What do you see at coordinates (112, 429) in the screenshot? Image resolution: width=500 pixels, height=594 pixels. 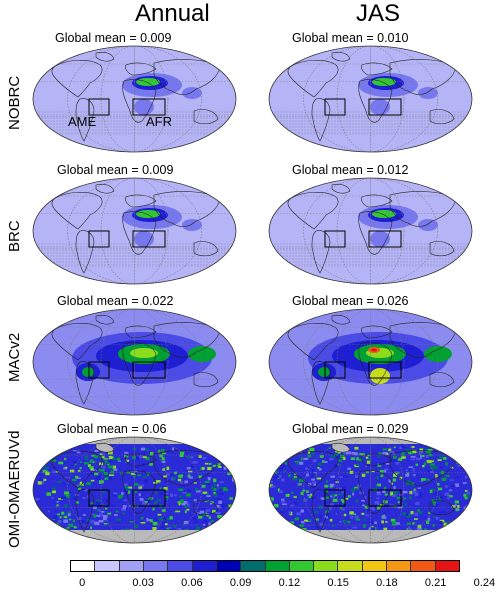 I see `global-mean-omi-annual: Global mean = 0.06` at bounding box center [112, 429].